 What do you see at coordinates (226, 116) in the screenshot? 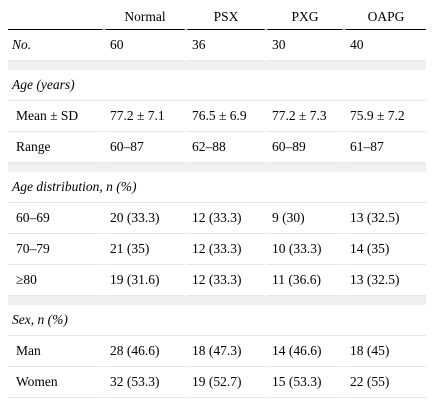
I see `cell-psx: 76.5 ± 6.9` at bounding box center [226, 116].